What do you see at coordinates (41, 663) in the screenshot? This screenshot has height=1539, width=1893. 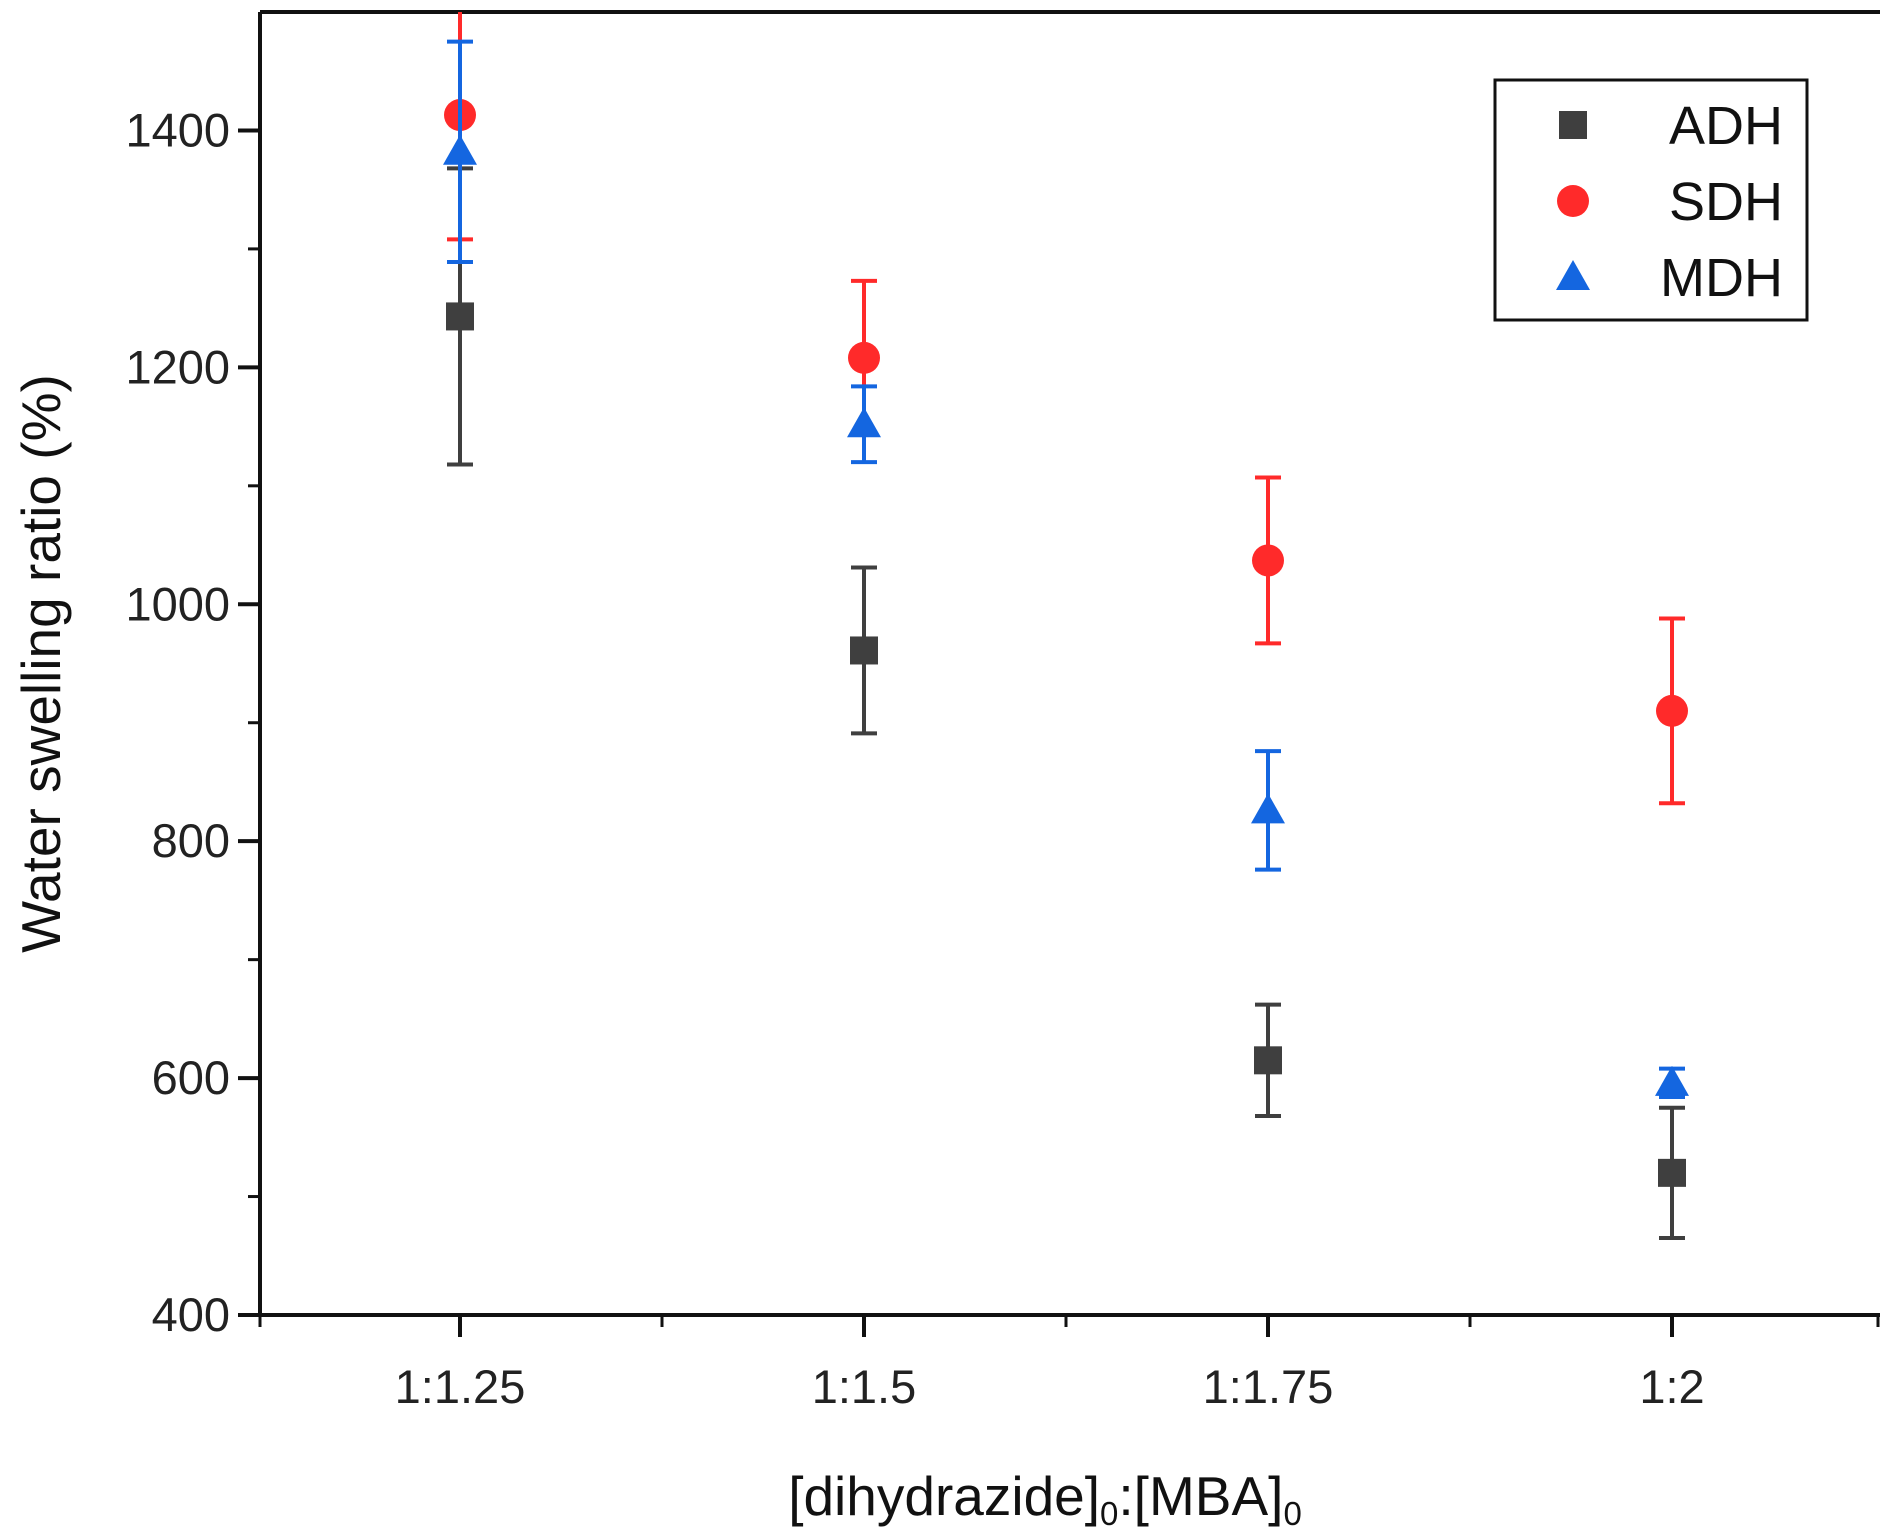 I see `y-axis-title: Water swelling ratio (%)` at bounding box center [41, 663].